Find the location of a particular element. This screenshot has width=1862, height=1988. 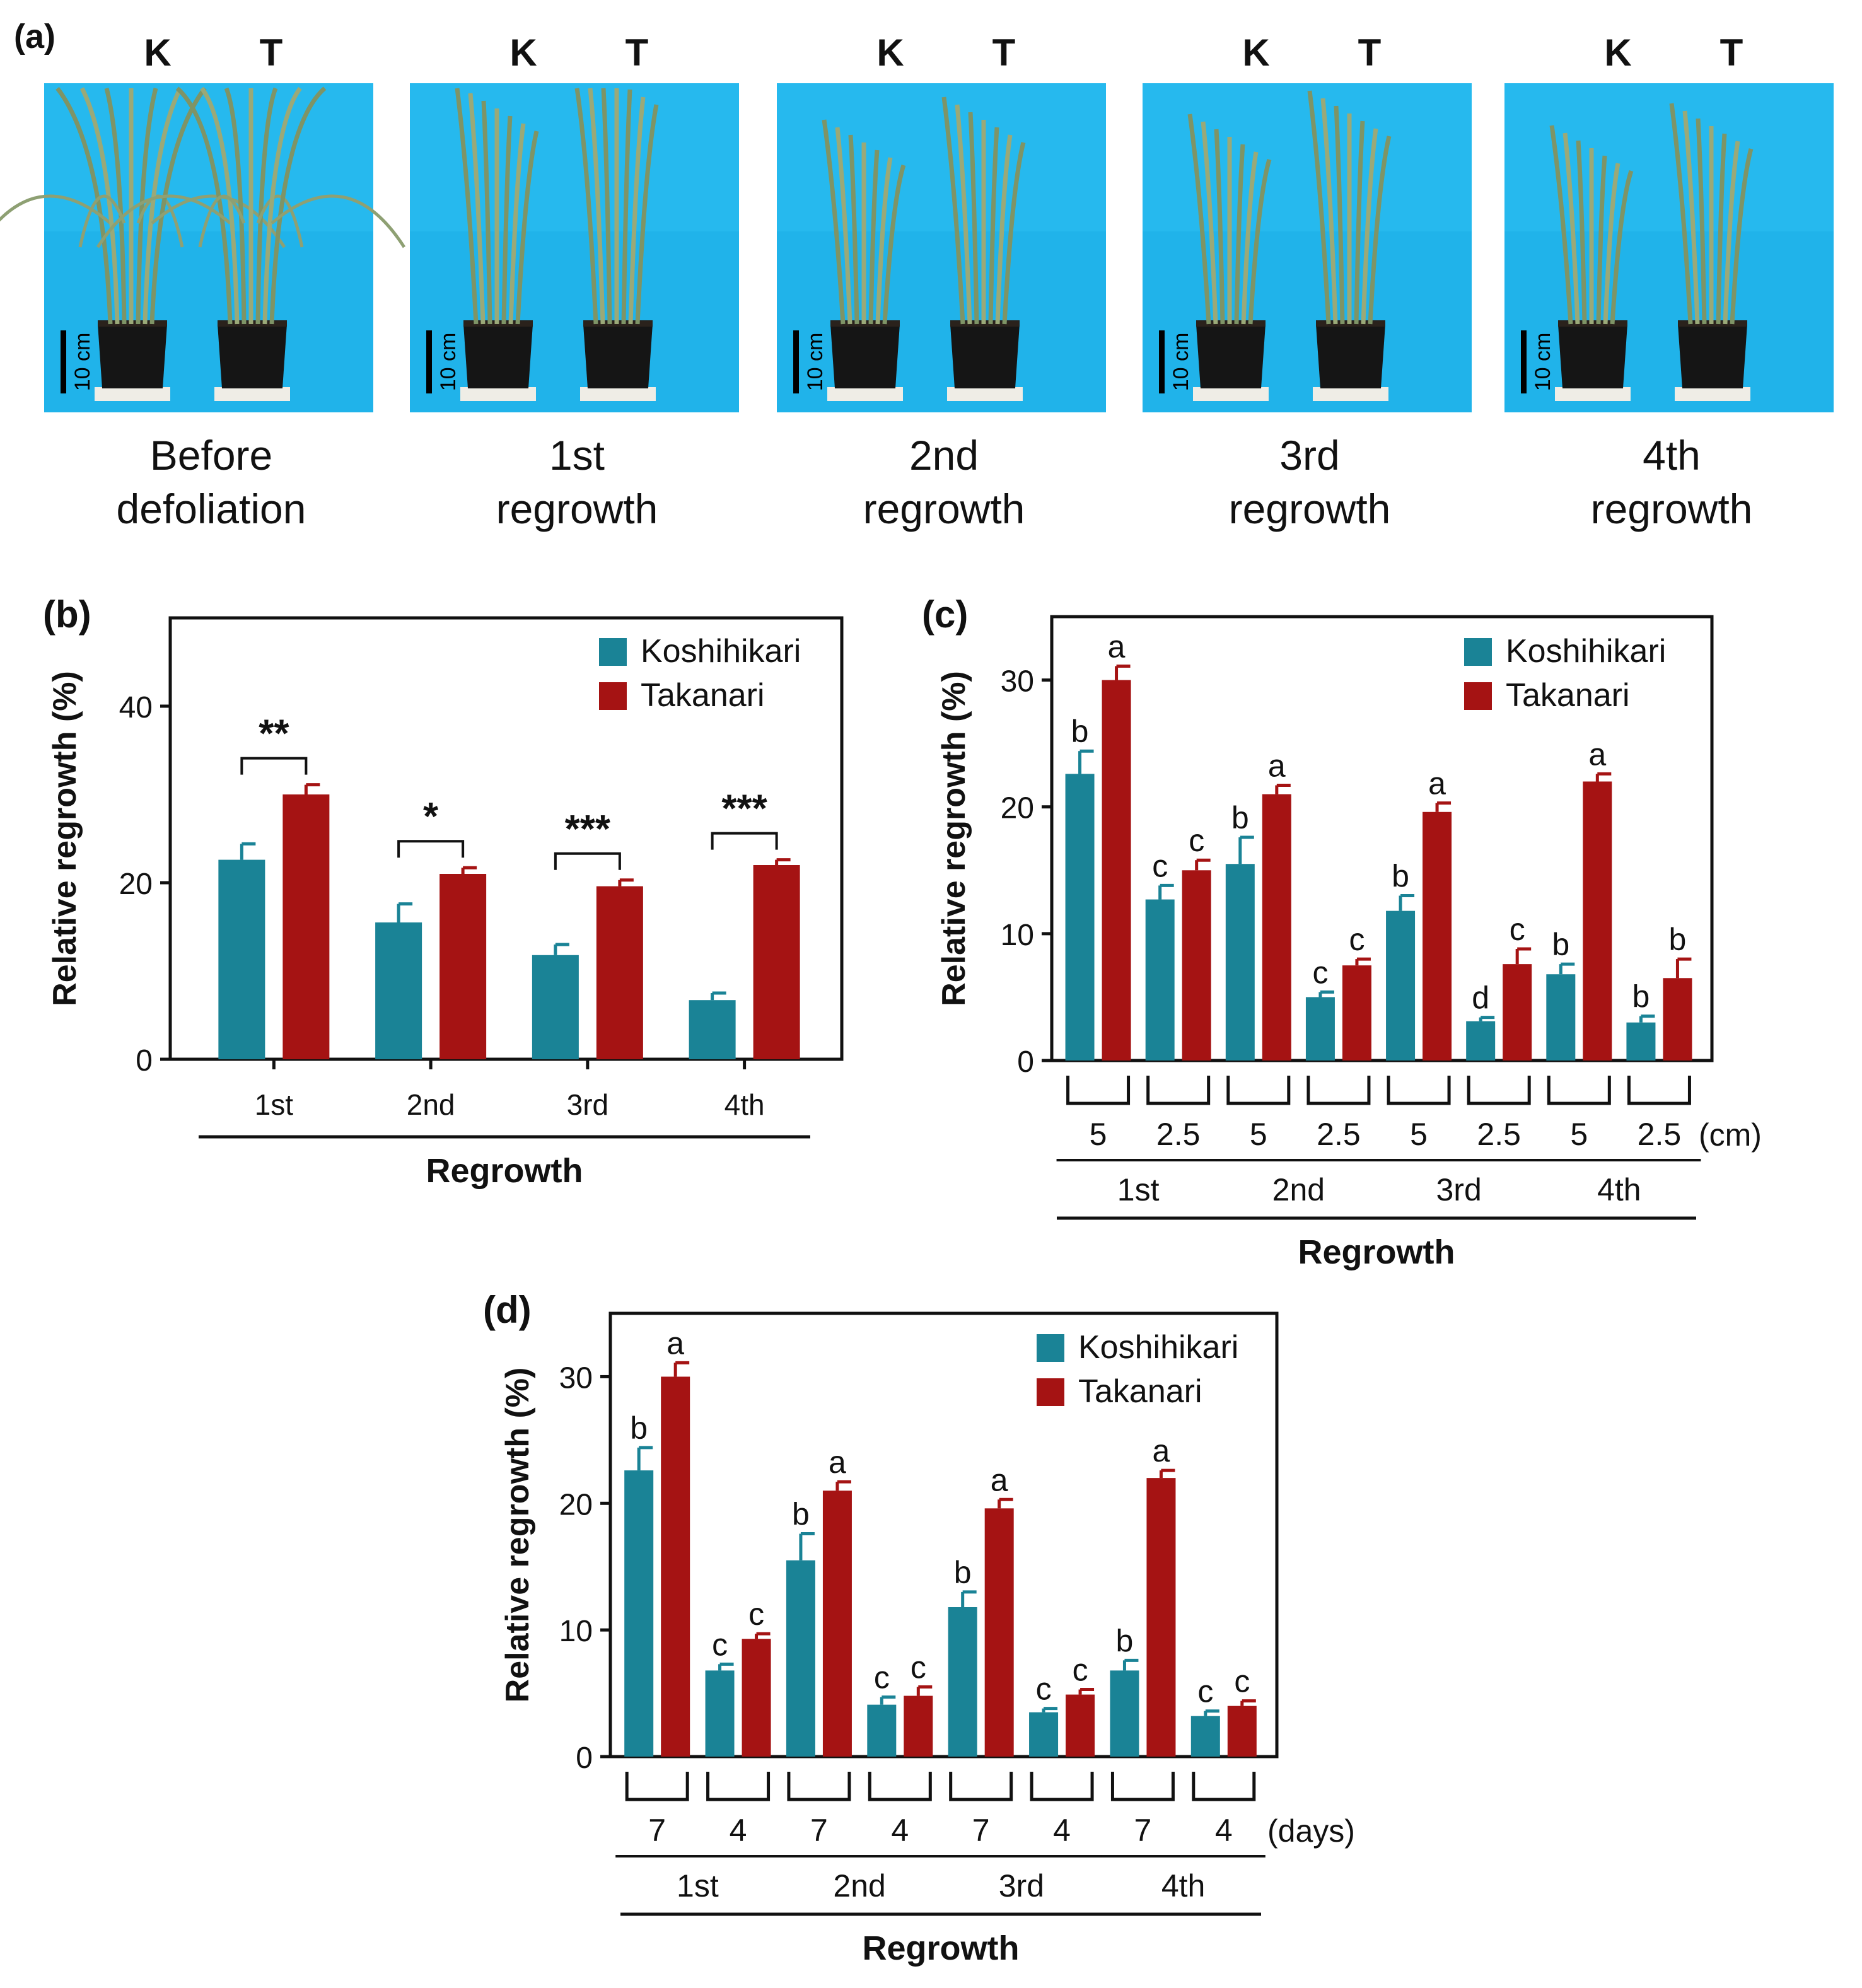

plot-frame is located at coordinates (506, 839).